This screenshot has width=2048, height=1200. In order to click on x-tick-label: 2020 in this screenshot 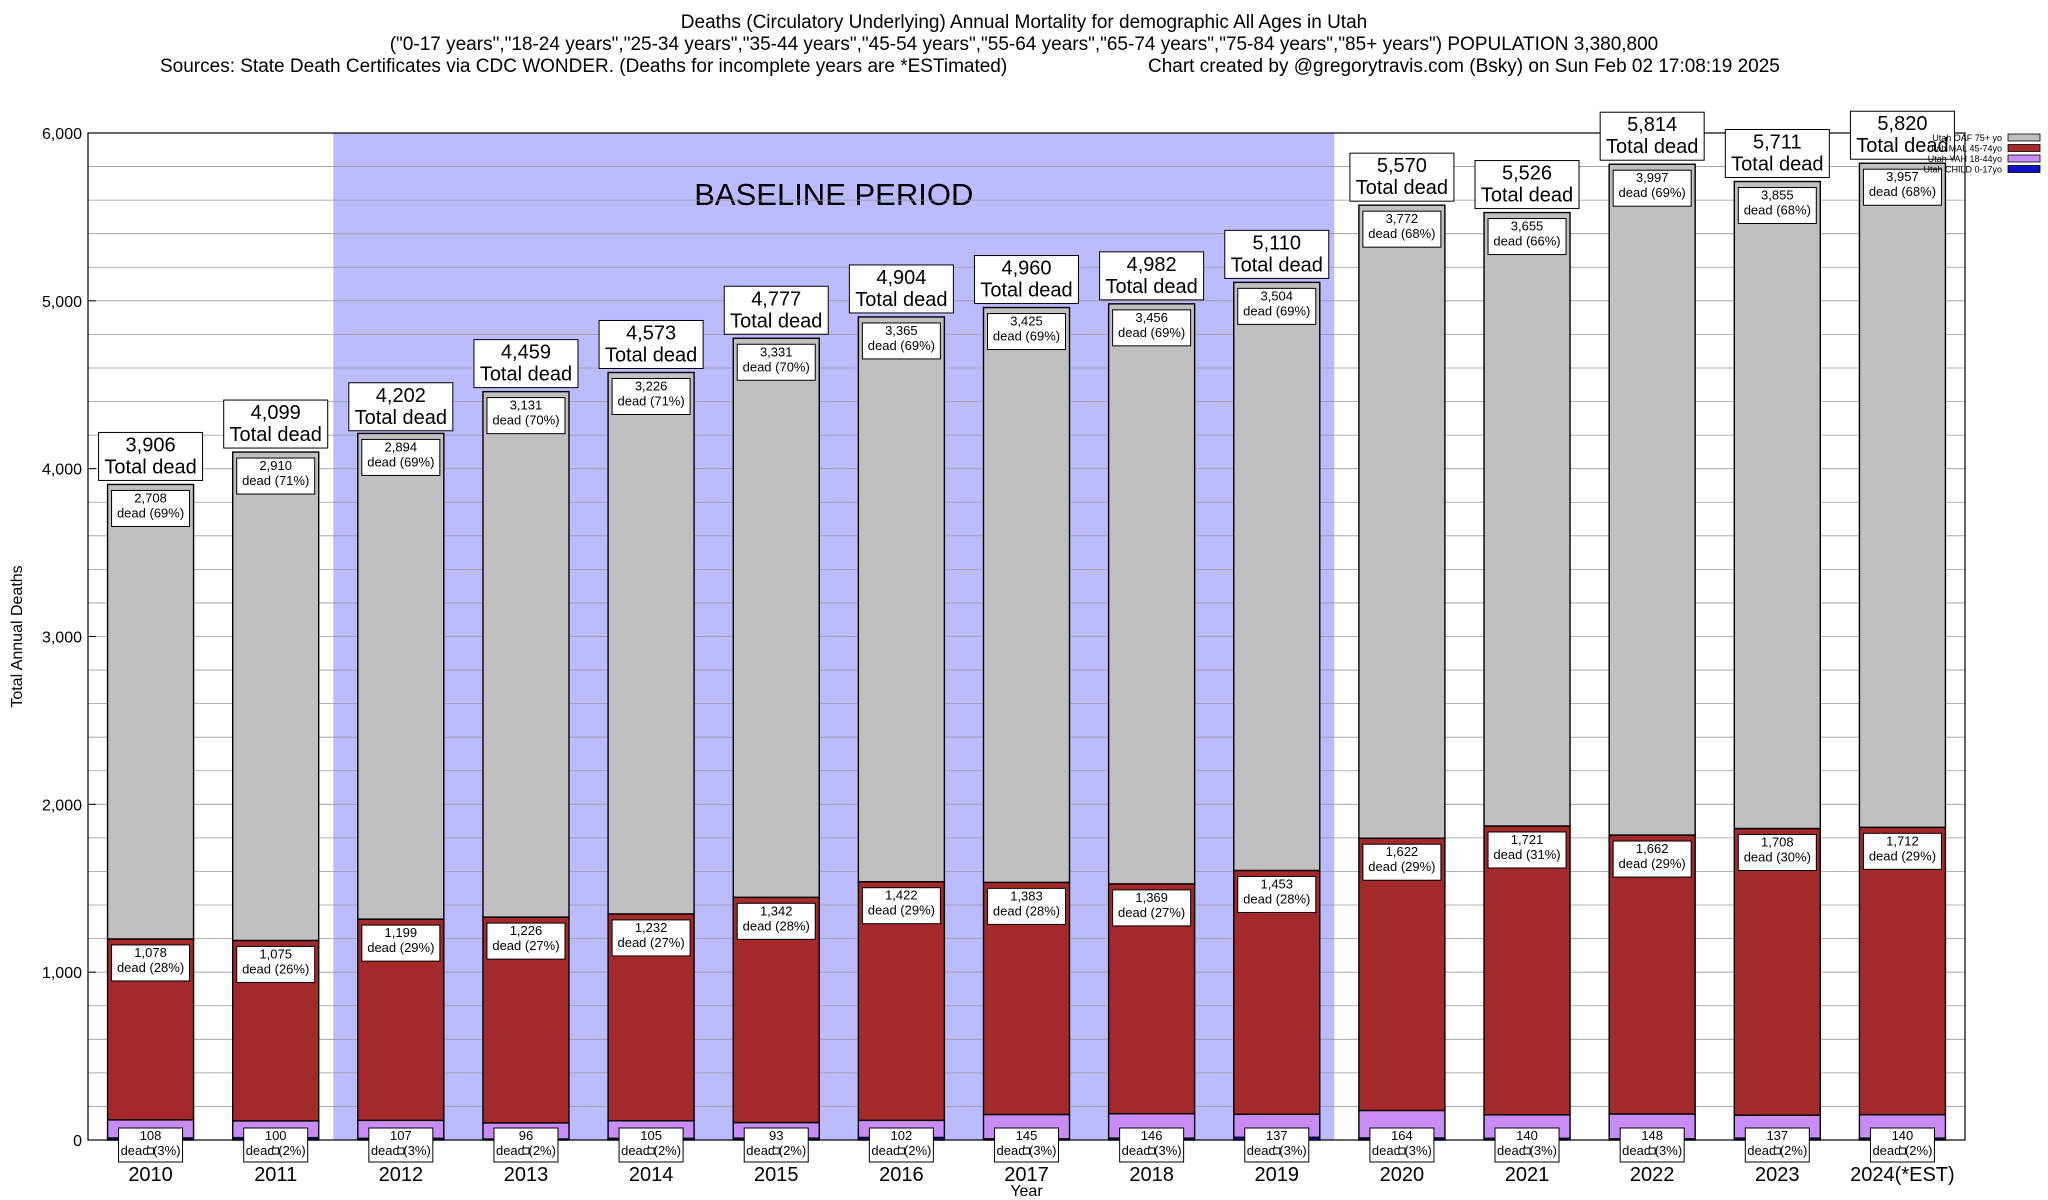, I will do `click(1402, 1175)`.